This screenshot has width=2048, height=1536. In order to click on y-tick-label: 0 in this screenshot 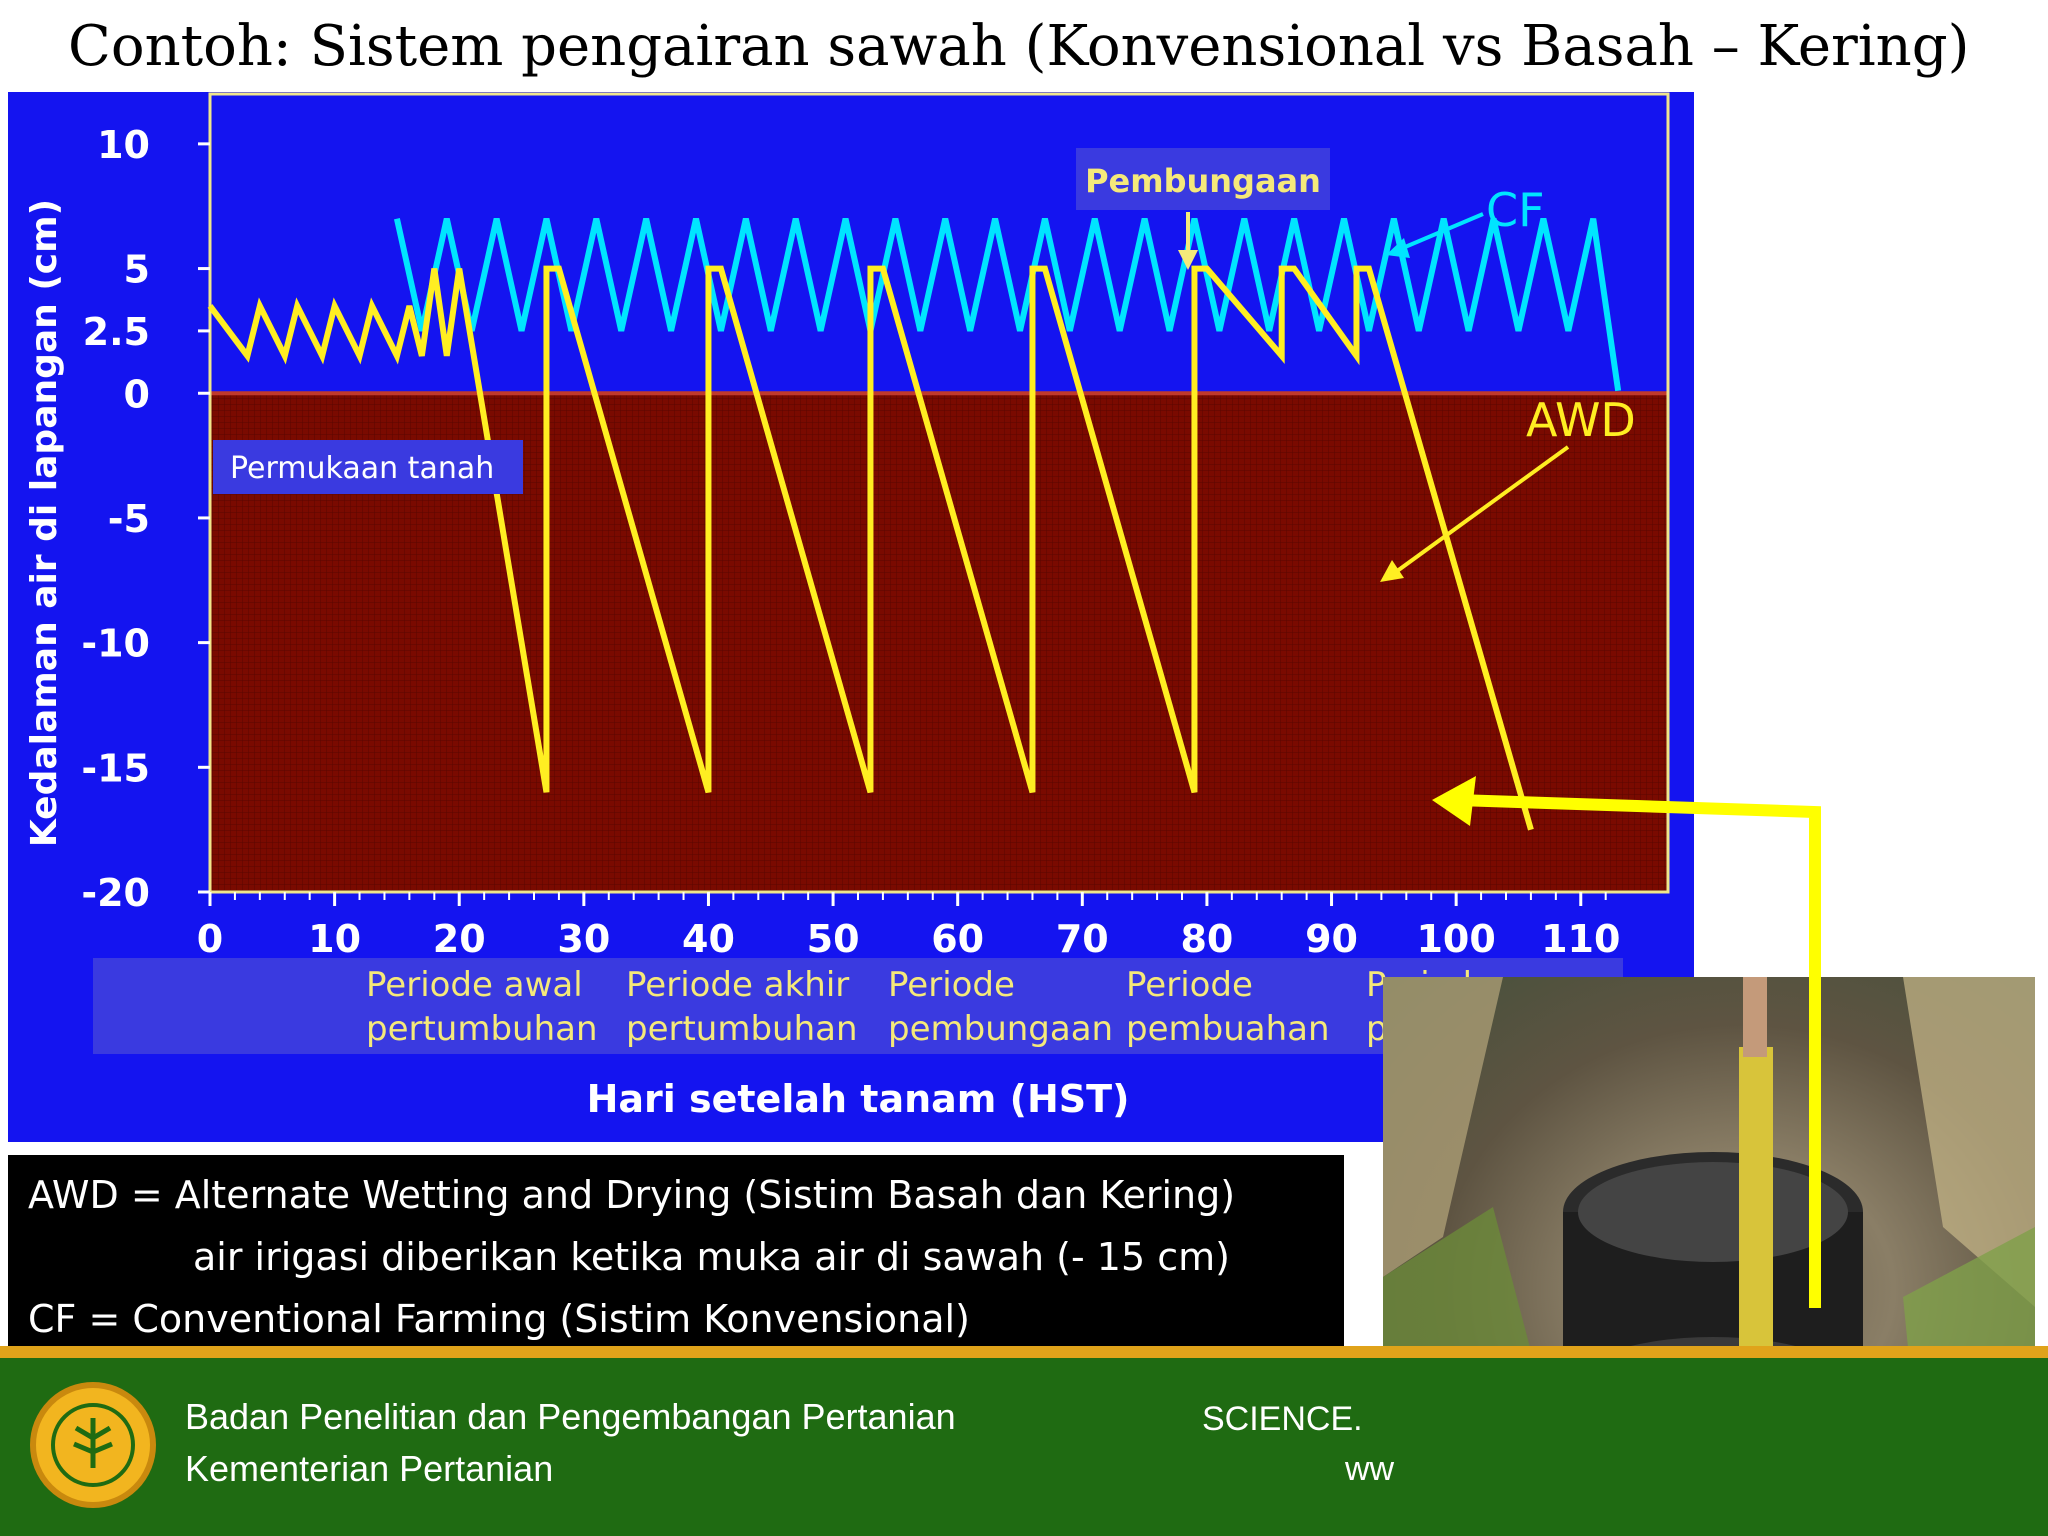, I will do `click(137, 394)`.